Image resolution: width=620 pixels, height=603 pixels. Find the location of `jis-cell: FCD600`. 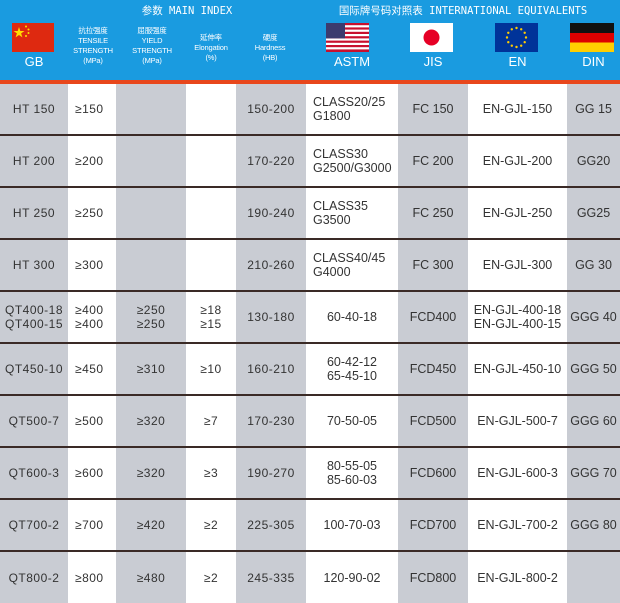

jis-cell: FCD600 is located at coordinates (433, 473).